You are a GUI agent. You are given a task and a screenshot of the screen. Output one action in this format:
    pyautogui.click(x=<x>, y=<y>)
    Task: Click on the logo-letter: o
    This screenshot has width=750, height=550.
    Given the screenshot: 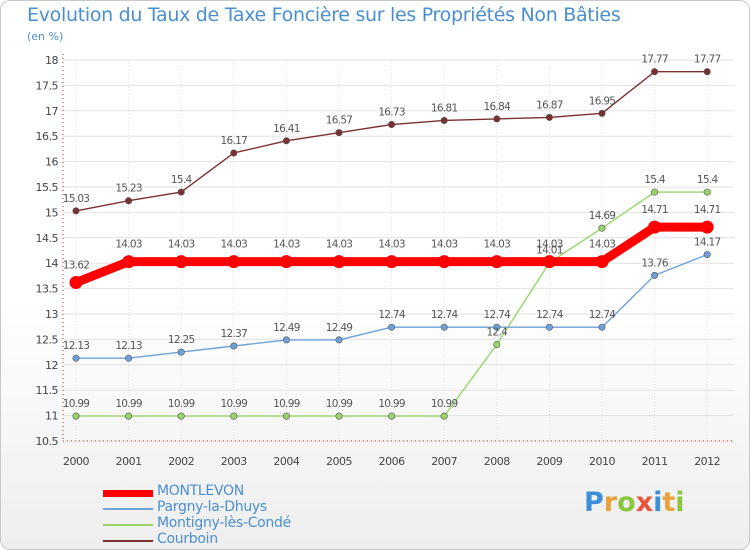 What is the action you would take?
    pyautogui.click(x=626, y=502)
    